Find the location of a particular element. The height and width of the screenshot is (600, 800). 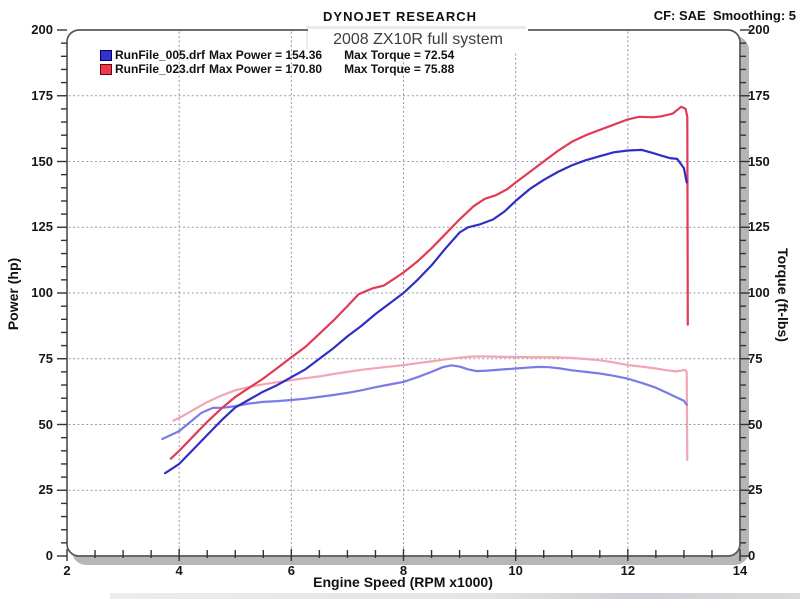

torque-tick-label: 0 is located at coordinates (752, 555).